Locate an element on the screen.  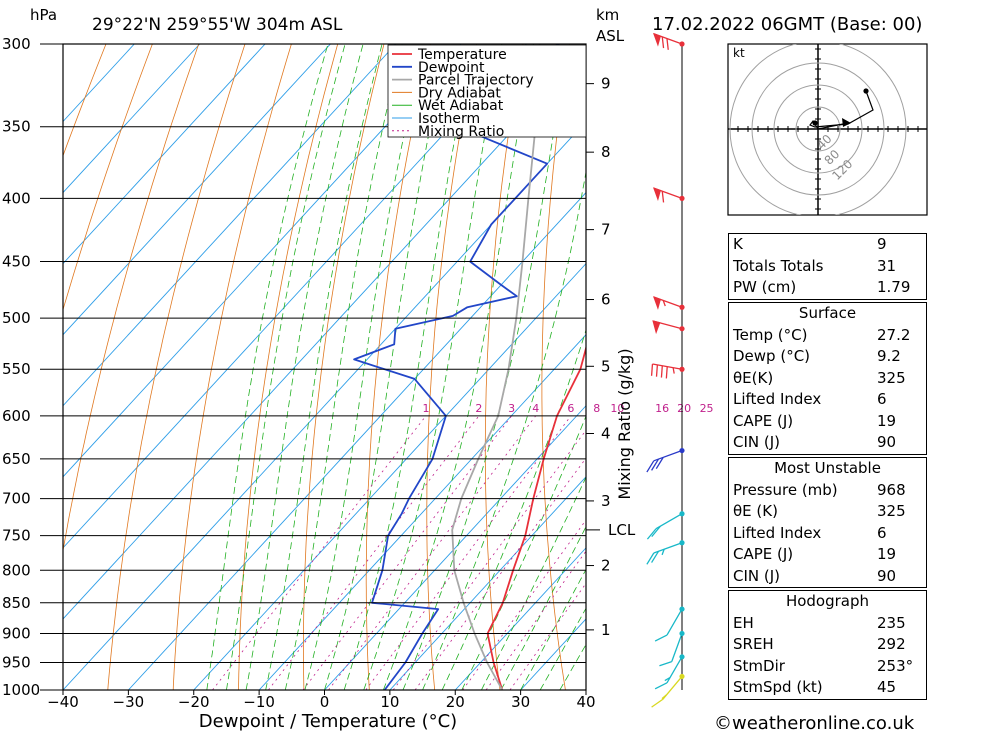
hodograph-stats-label: EH is located at coordinates (743, 622).